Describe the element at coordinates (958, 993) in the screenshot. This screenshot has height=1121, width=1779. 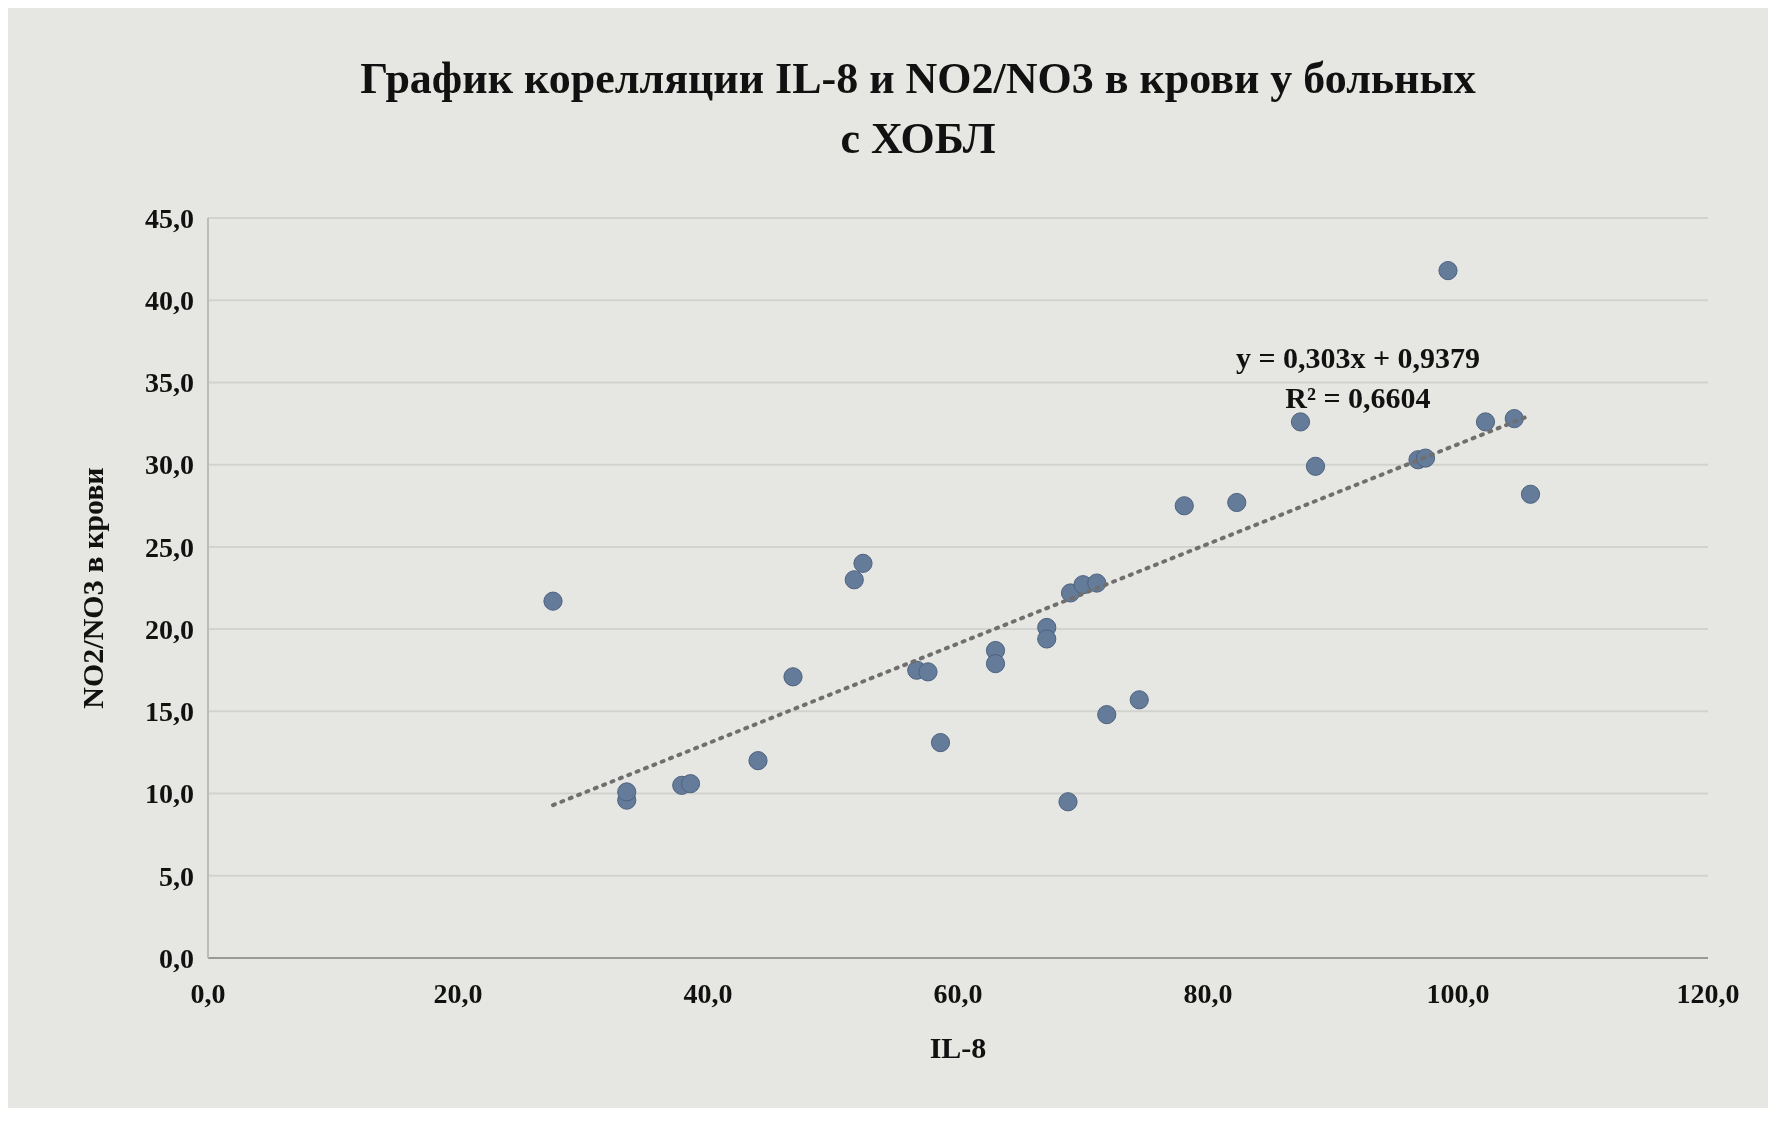
I see `x-tick-label: 60,0` at that location.